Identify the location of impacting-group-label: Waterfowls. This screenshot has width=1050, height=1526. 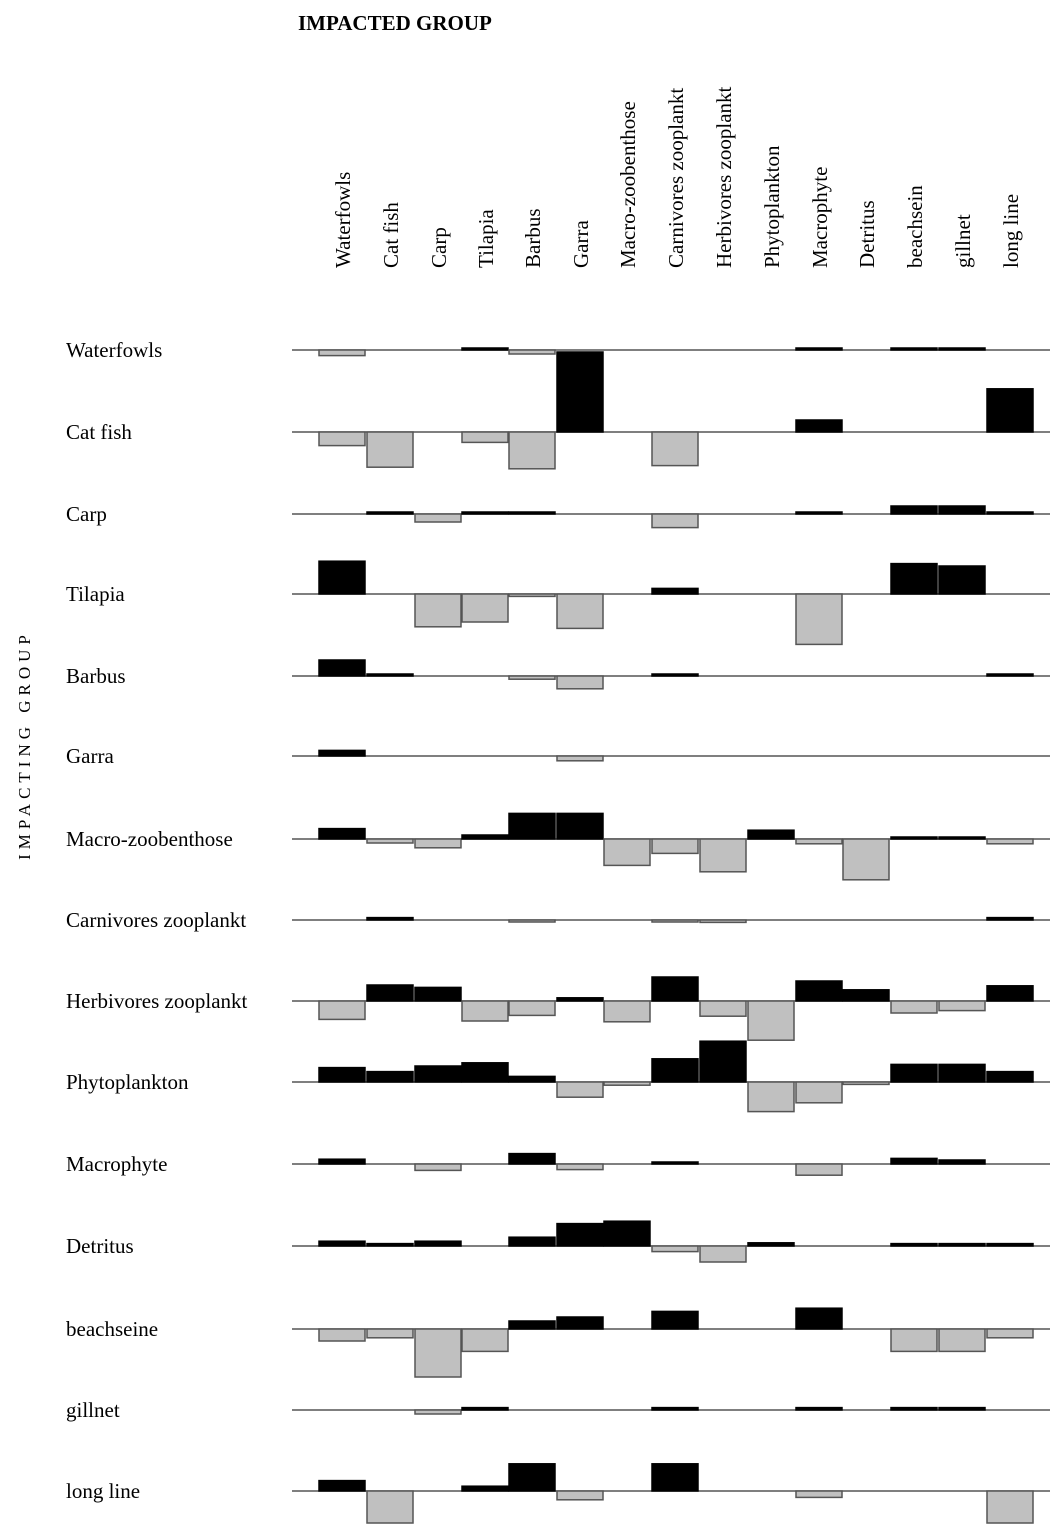
(114, 350).